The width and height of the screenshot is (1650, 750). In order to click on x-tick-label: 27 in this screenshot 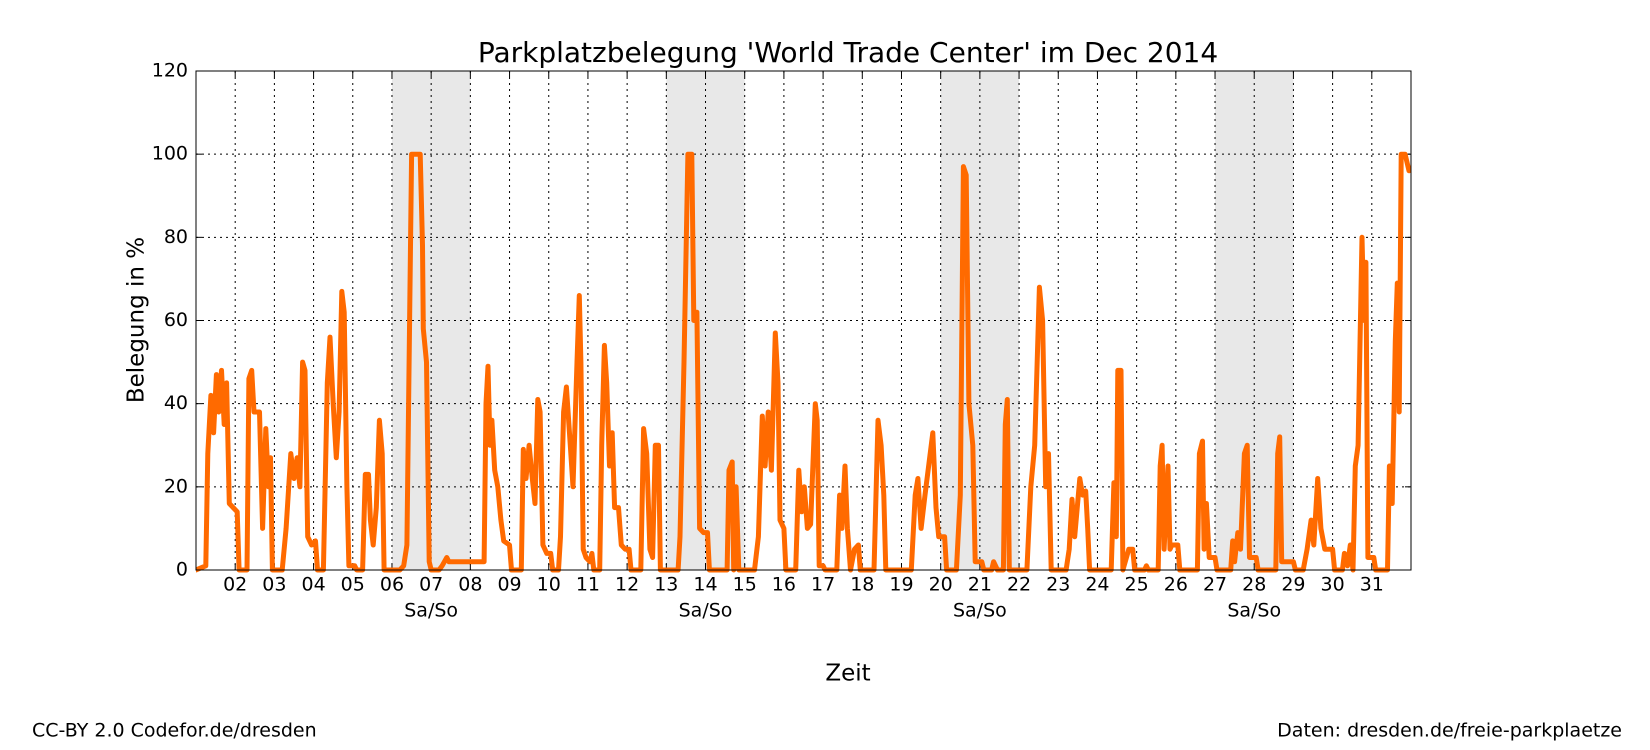, I will do `click(1215, 585)`.